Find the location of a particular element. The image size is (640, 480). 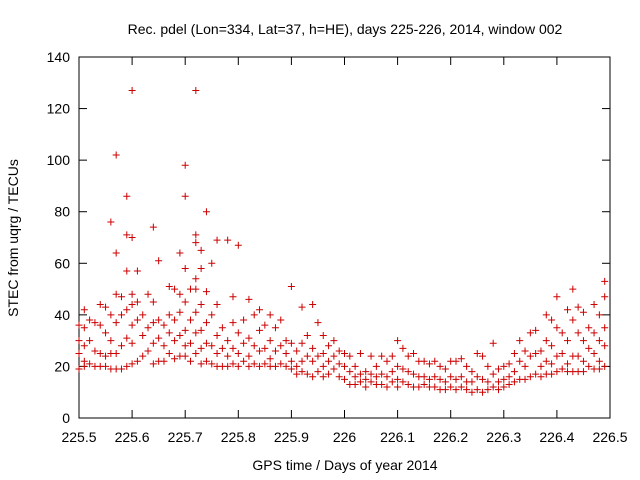

y-tick-label: 20 is located at coordinates (62, 366).